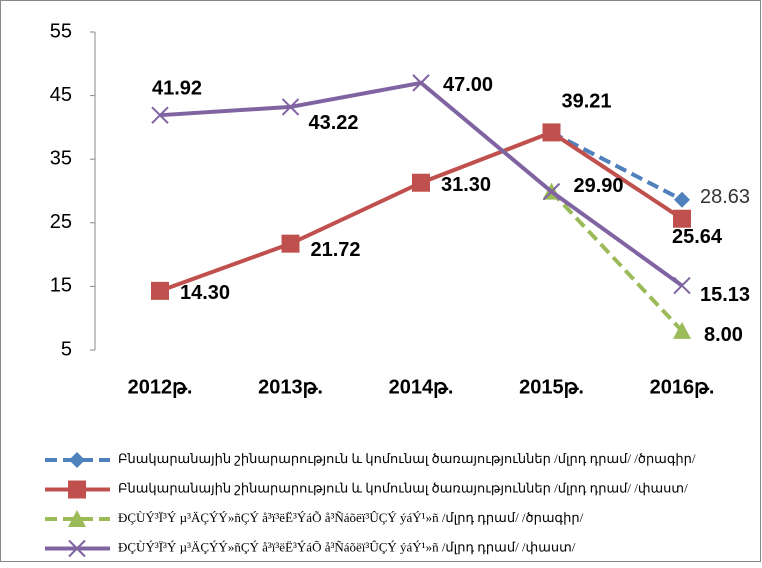 This screenshot has width=762, height=568. Describe the element at coordinates (468, 85) in the screenshot. I see `data-label: 47.00` at that location.